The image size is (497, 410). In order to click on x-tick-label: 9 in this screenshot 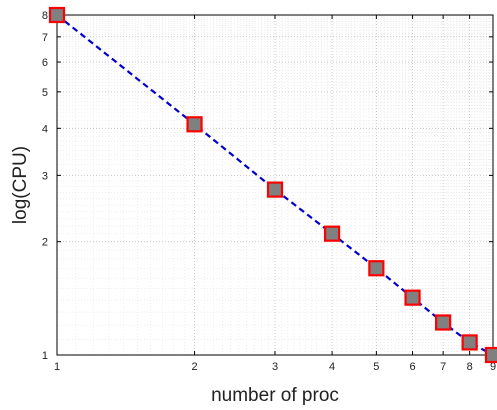, I will do `click(493, 367)`.